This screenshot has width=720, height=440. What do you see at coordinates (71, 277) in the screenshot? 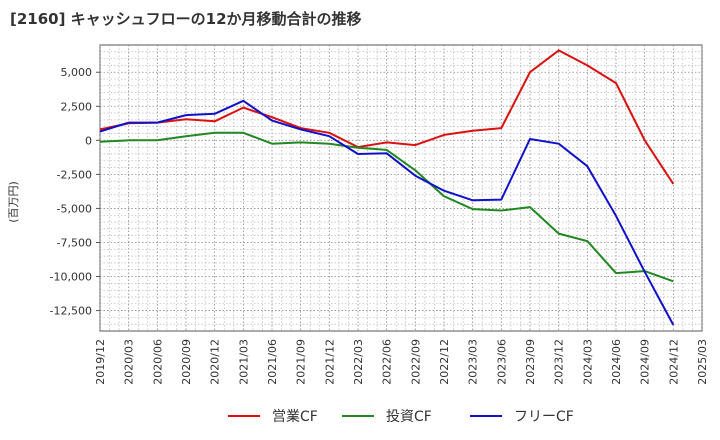
I see `y-tick-label: -10,000` at bounding box center [71, 277].